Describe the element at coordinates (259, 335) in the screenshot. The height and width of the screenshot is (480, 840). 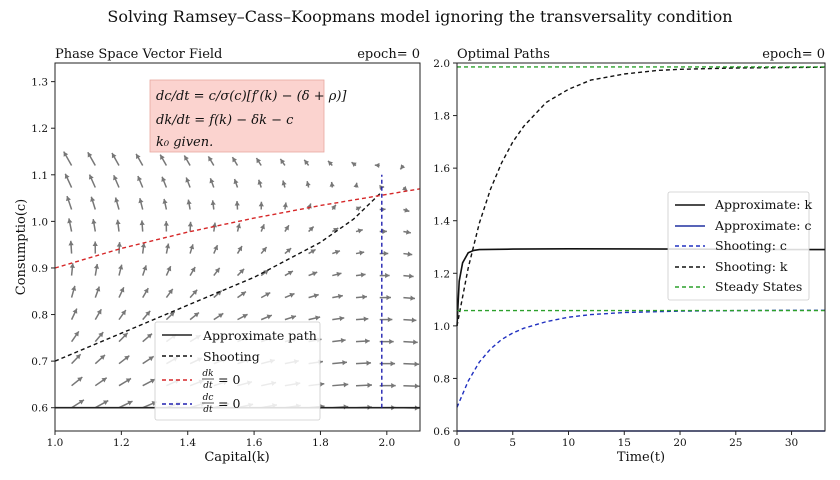
I see `legend-label-approx-path: Approximate path` at that location.